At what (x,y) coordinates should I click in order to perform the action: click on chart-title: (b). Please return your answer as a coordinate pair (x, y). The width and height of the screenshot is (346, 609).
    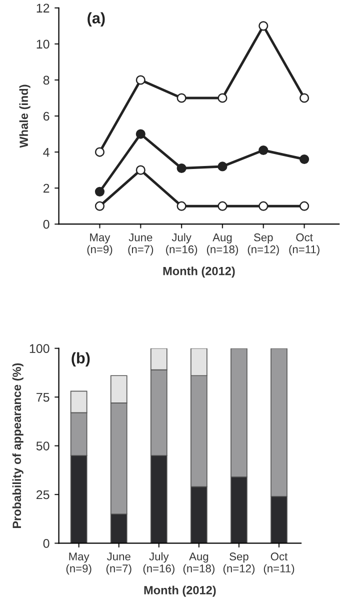
    Looking at the image, I should click on (81, 359).